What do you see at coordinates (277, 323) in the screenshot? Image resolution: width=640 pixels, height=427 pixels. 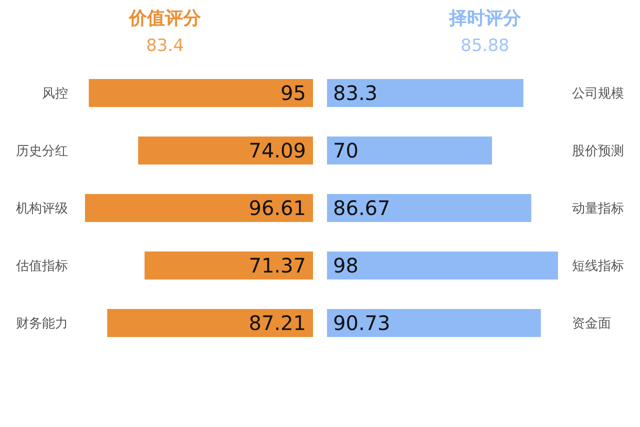 I see `data-label: 87.21` at bounding box center [277, 323].